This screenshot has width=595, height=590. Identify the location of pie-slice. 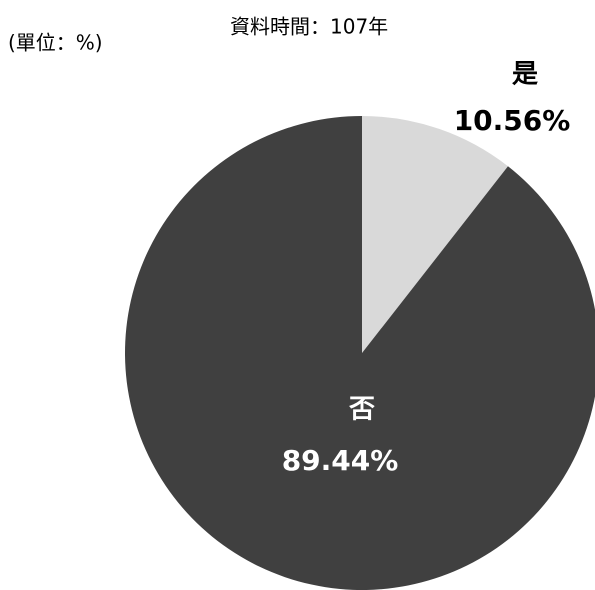
(435, 234).